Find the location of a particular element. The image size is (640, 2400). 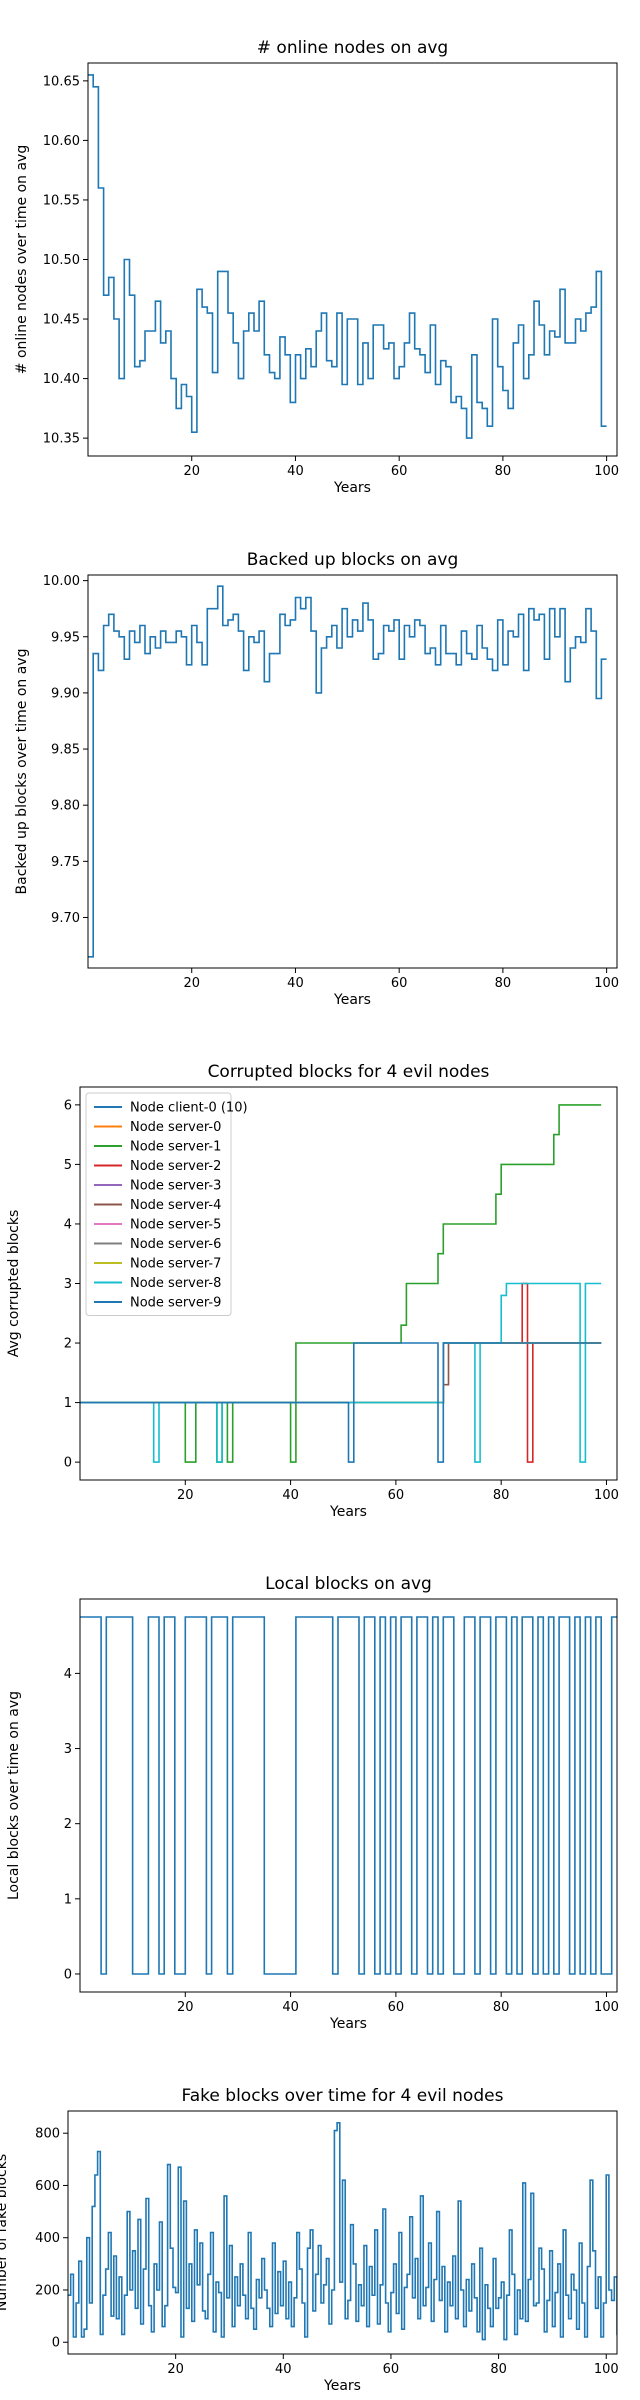

axis-ticks: 20 40 60 80 100 0 200 400 600 800 is located at coordinates (326, 2252).